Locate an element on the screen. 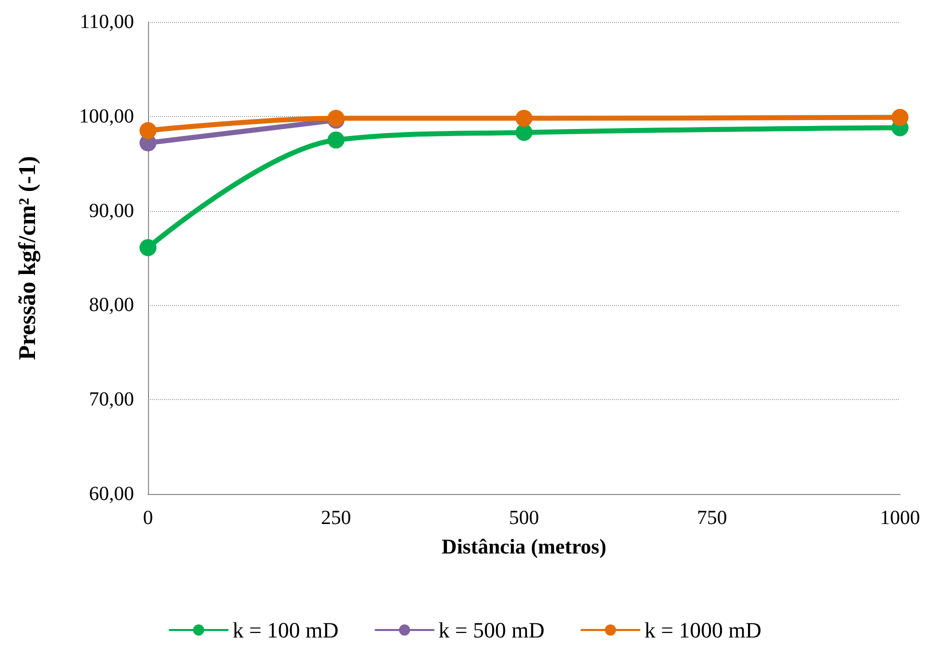 The width and height of the screenshot is (930, 648). legend-label: k = 100 mD is located at coordinates (285, 630).